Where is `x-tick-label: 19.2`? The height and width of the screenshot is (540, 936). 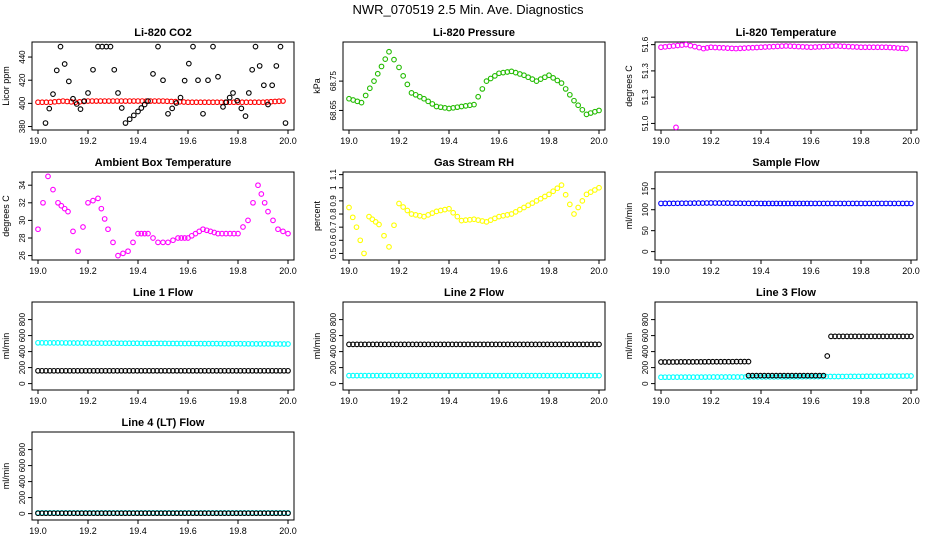 x-tick-label: 19.2 is located at coordinates (711, 141).